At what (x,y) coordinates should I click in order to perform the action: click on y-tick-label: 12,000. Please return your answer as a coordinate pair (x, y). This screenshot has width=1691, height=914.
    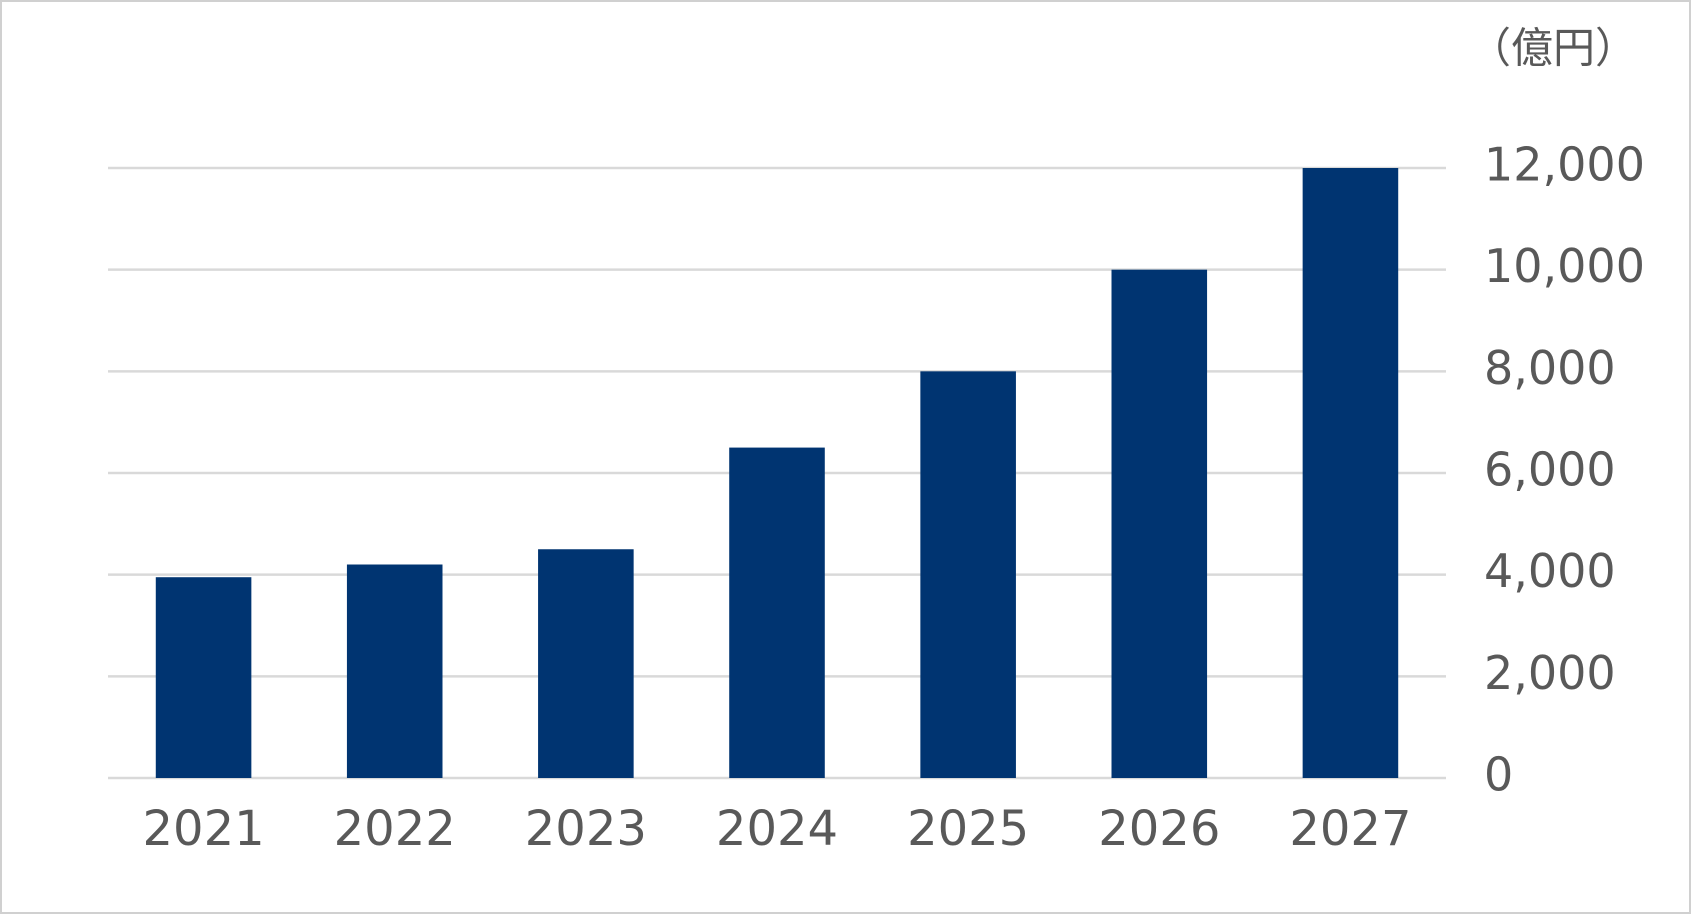
    Looking at the image, I should click on (1564, 165).